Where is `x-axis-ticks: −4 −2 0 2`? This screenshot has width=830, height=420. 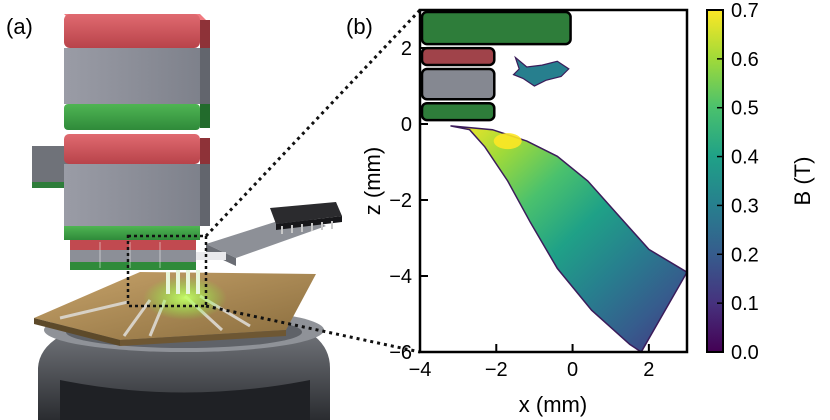
x-axis-ticks: −4 −2 0 2 is located at coordinates (531, 362).